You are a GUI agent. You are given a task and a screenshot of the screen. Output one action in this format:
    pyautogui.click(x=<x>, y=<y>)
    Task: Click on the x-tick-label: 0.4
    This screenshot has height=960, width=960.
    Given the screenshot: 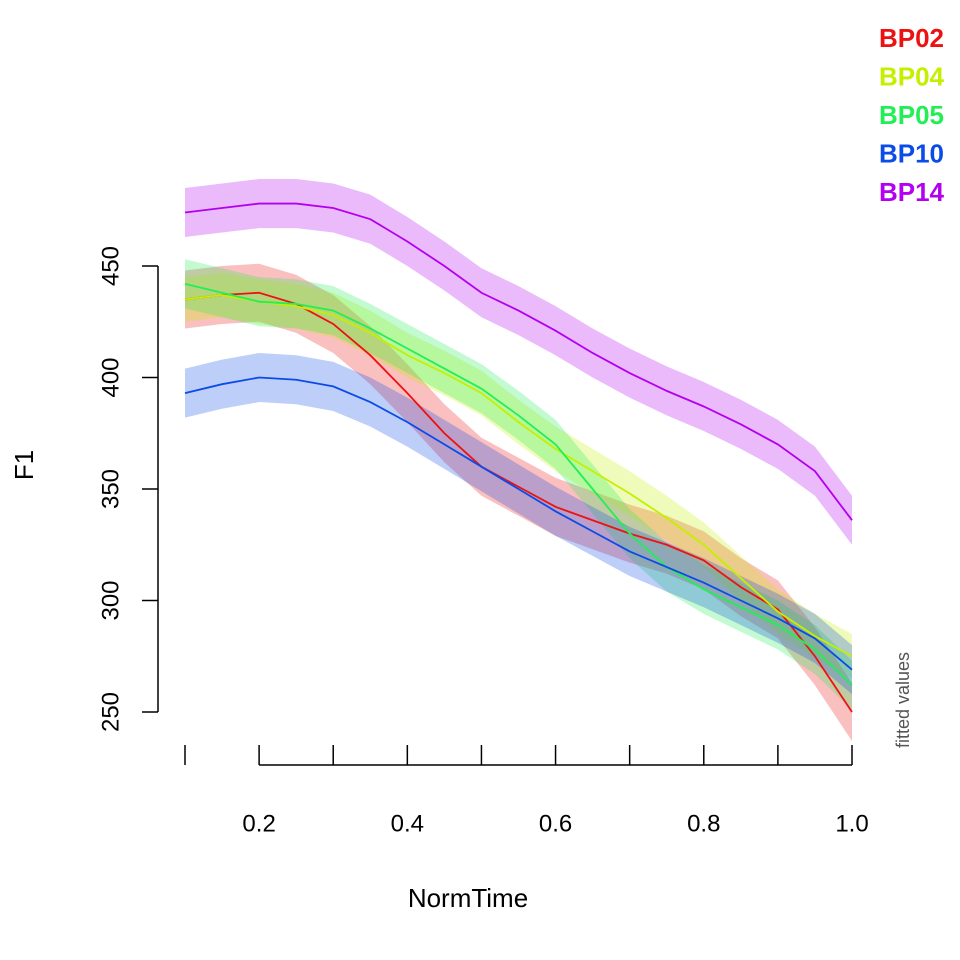 What is the action you would take?
    pyautogui.click(x=407, y=823)
    